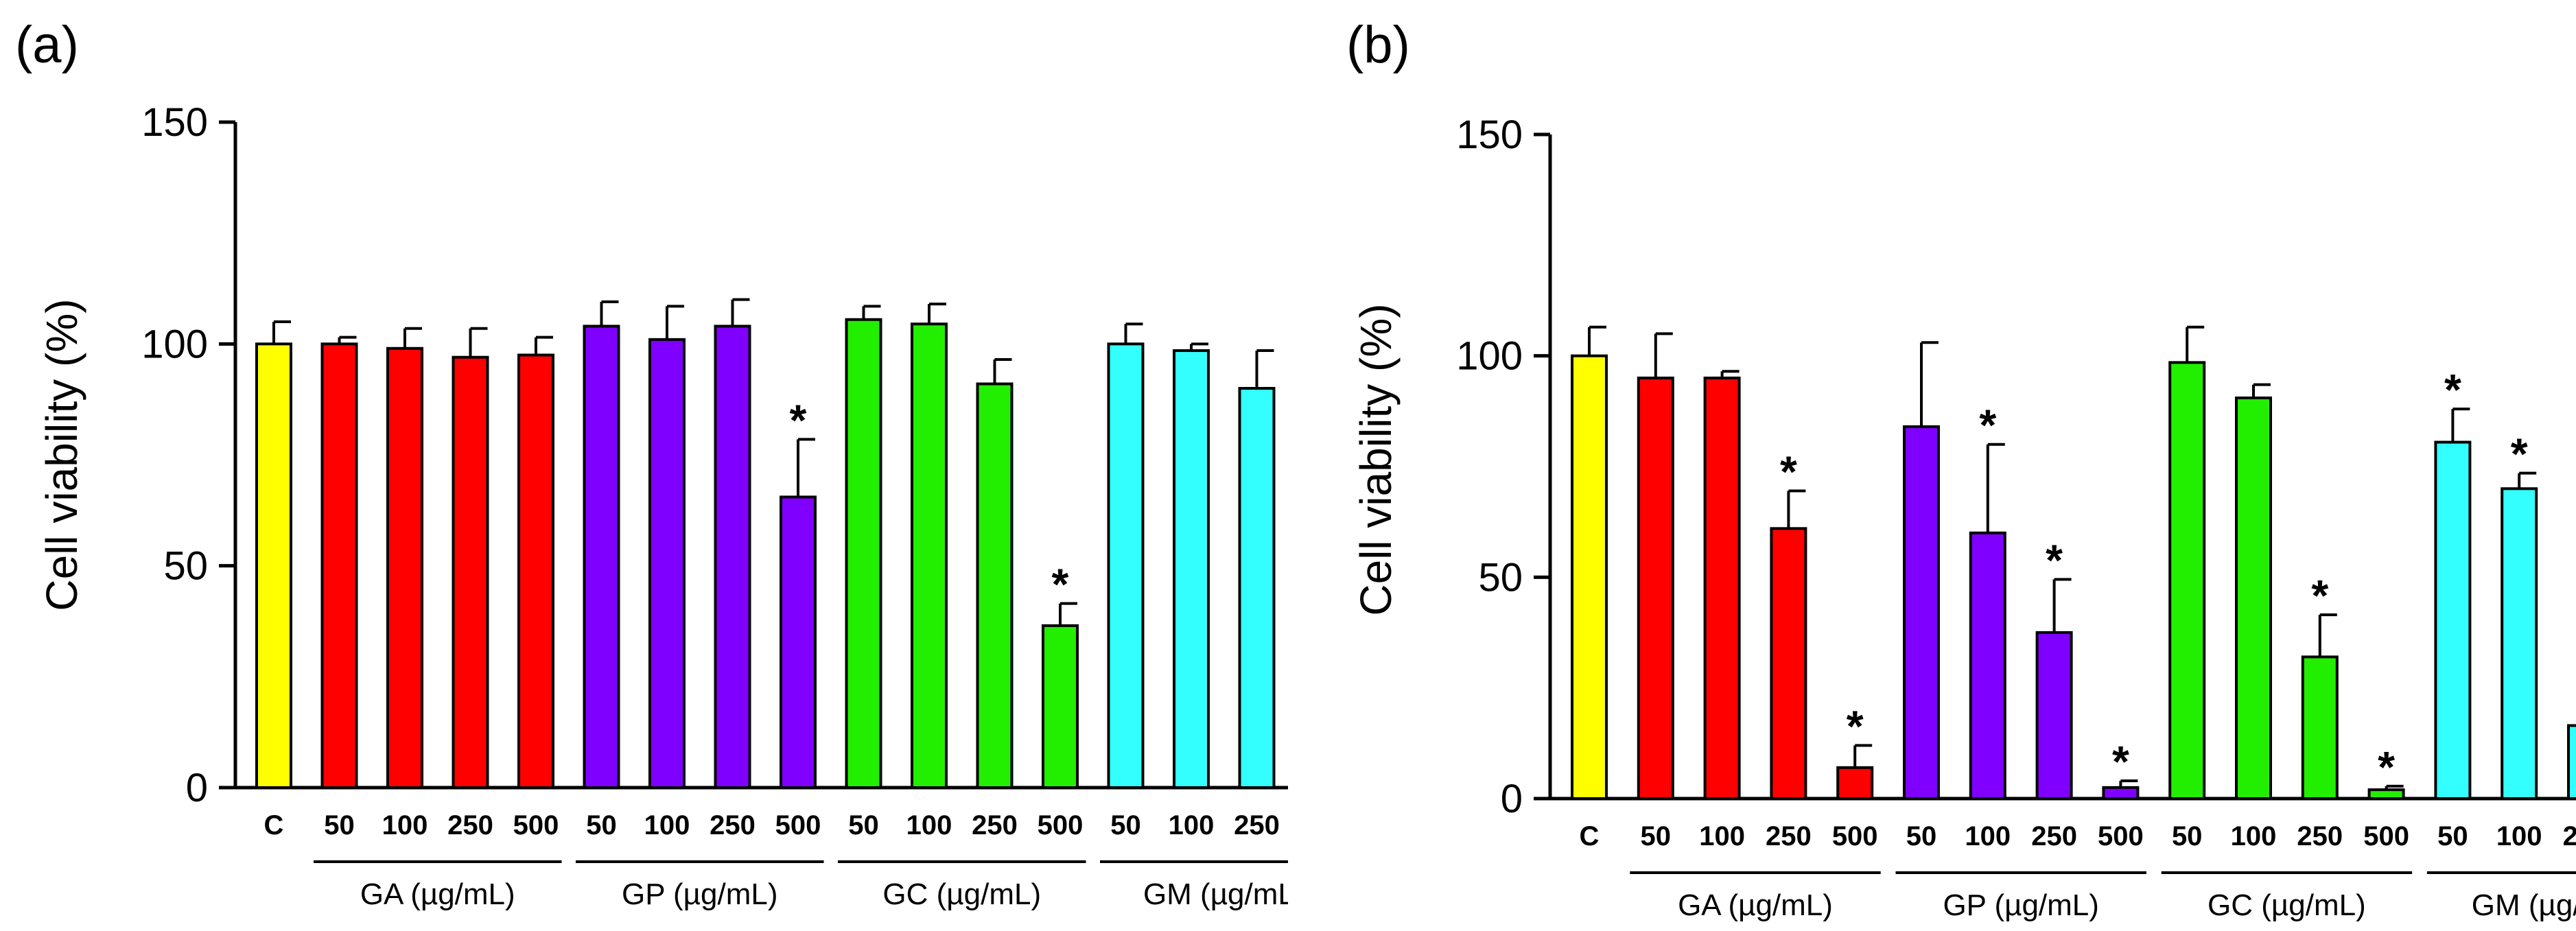 This screenshot has height=931, width=2576. I want to click on panel-label-a: (a), so click(47, 45).